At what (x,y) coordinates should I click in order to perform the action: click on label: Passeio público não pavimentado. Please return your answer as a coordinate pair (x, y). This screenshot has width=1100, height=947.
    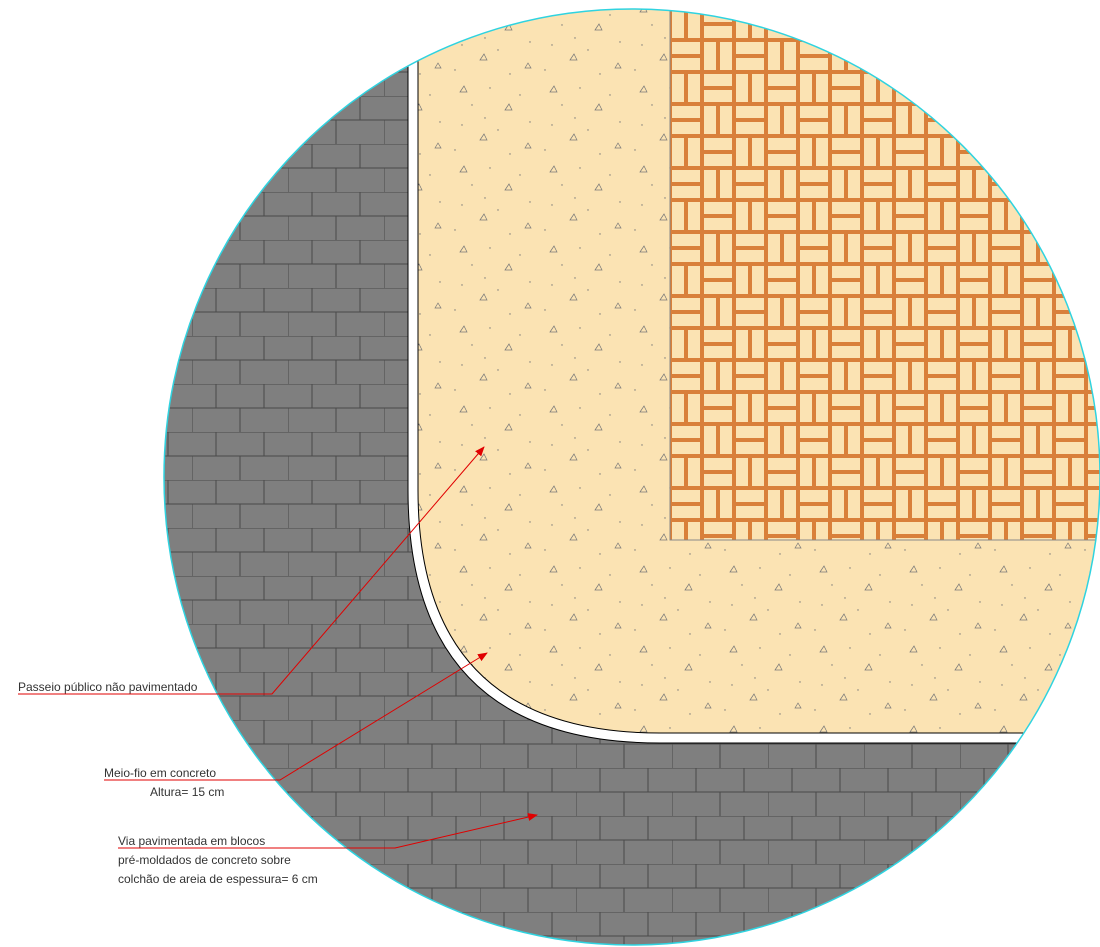
    Looking at the image, I should click on (108, 687).